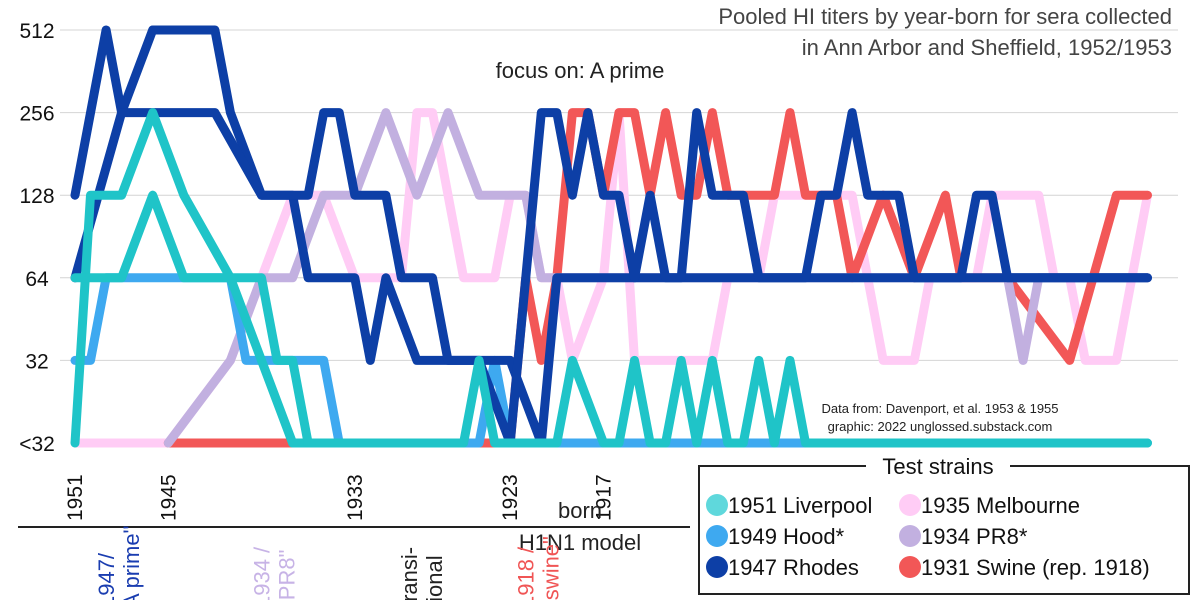  I want to click on y-tick-label: 512, so click(36, 31).